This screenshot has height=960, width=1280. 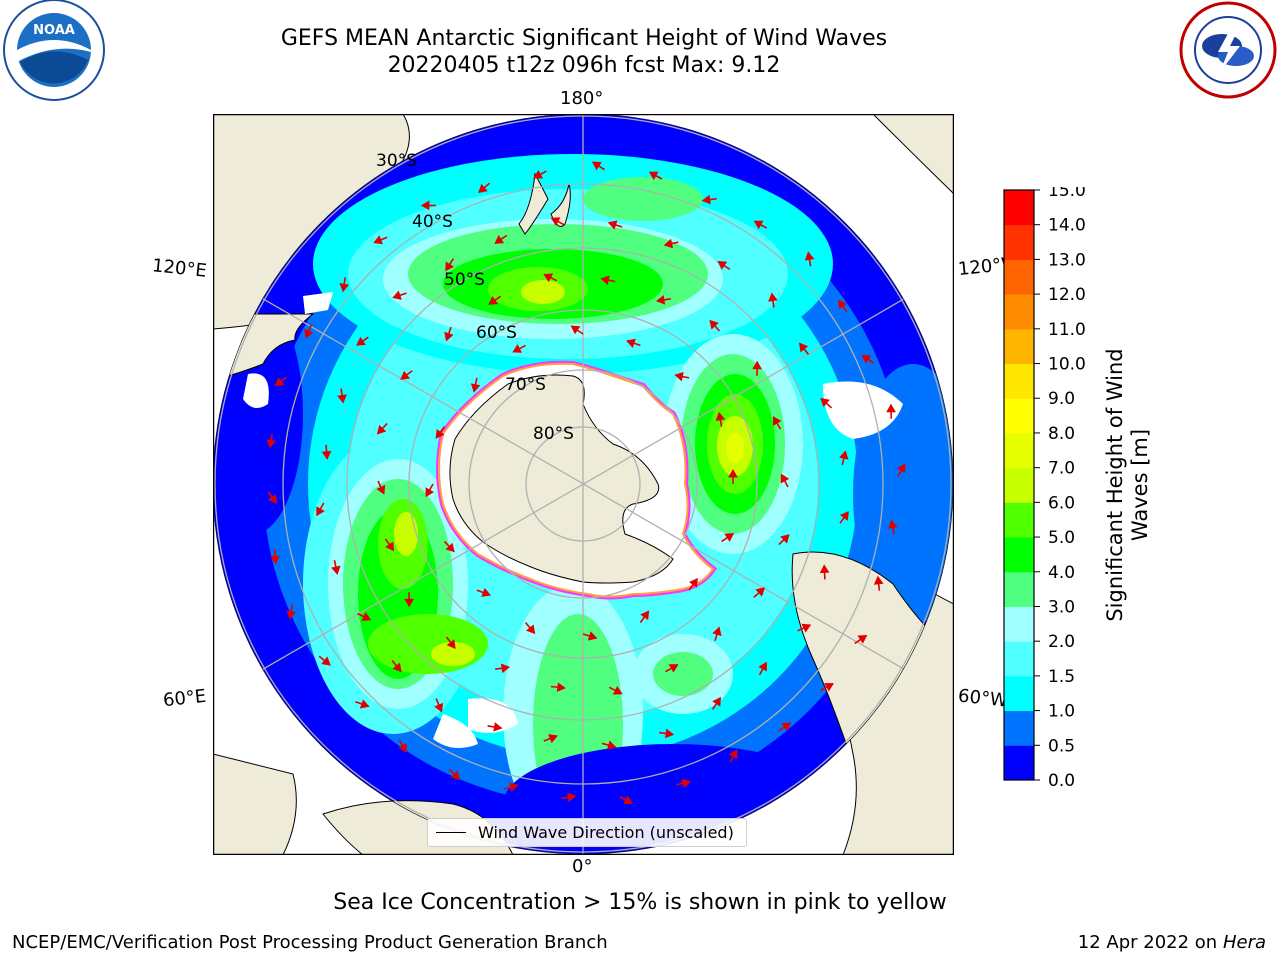 I want to click on colorbar-tick-label: 0.0, so click(x=1061, y=779).